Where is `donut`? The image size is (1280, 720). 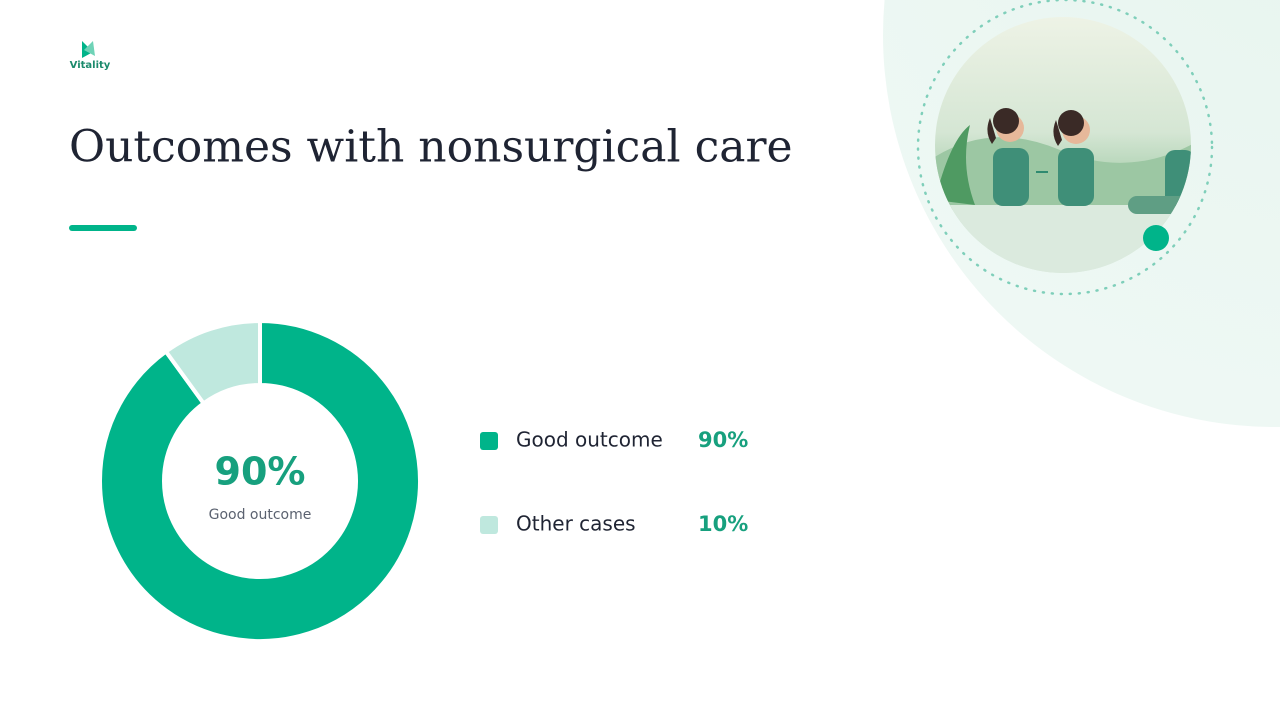
donut is located at coordinates (260, 480).